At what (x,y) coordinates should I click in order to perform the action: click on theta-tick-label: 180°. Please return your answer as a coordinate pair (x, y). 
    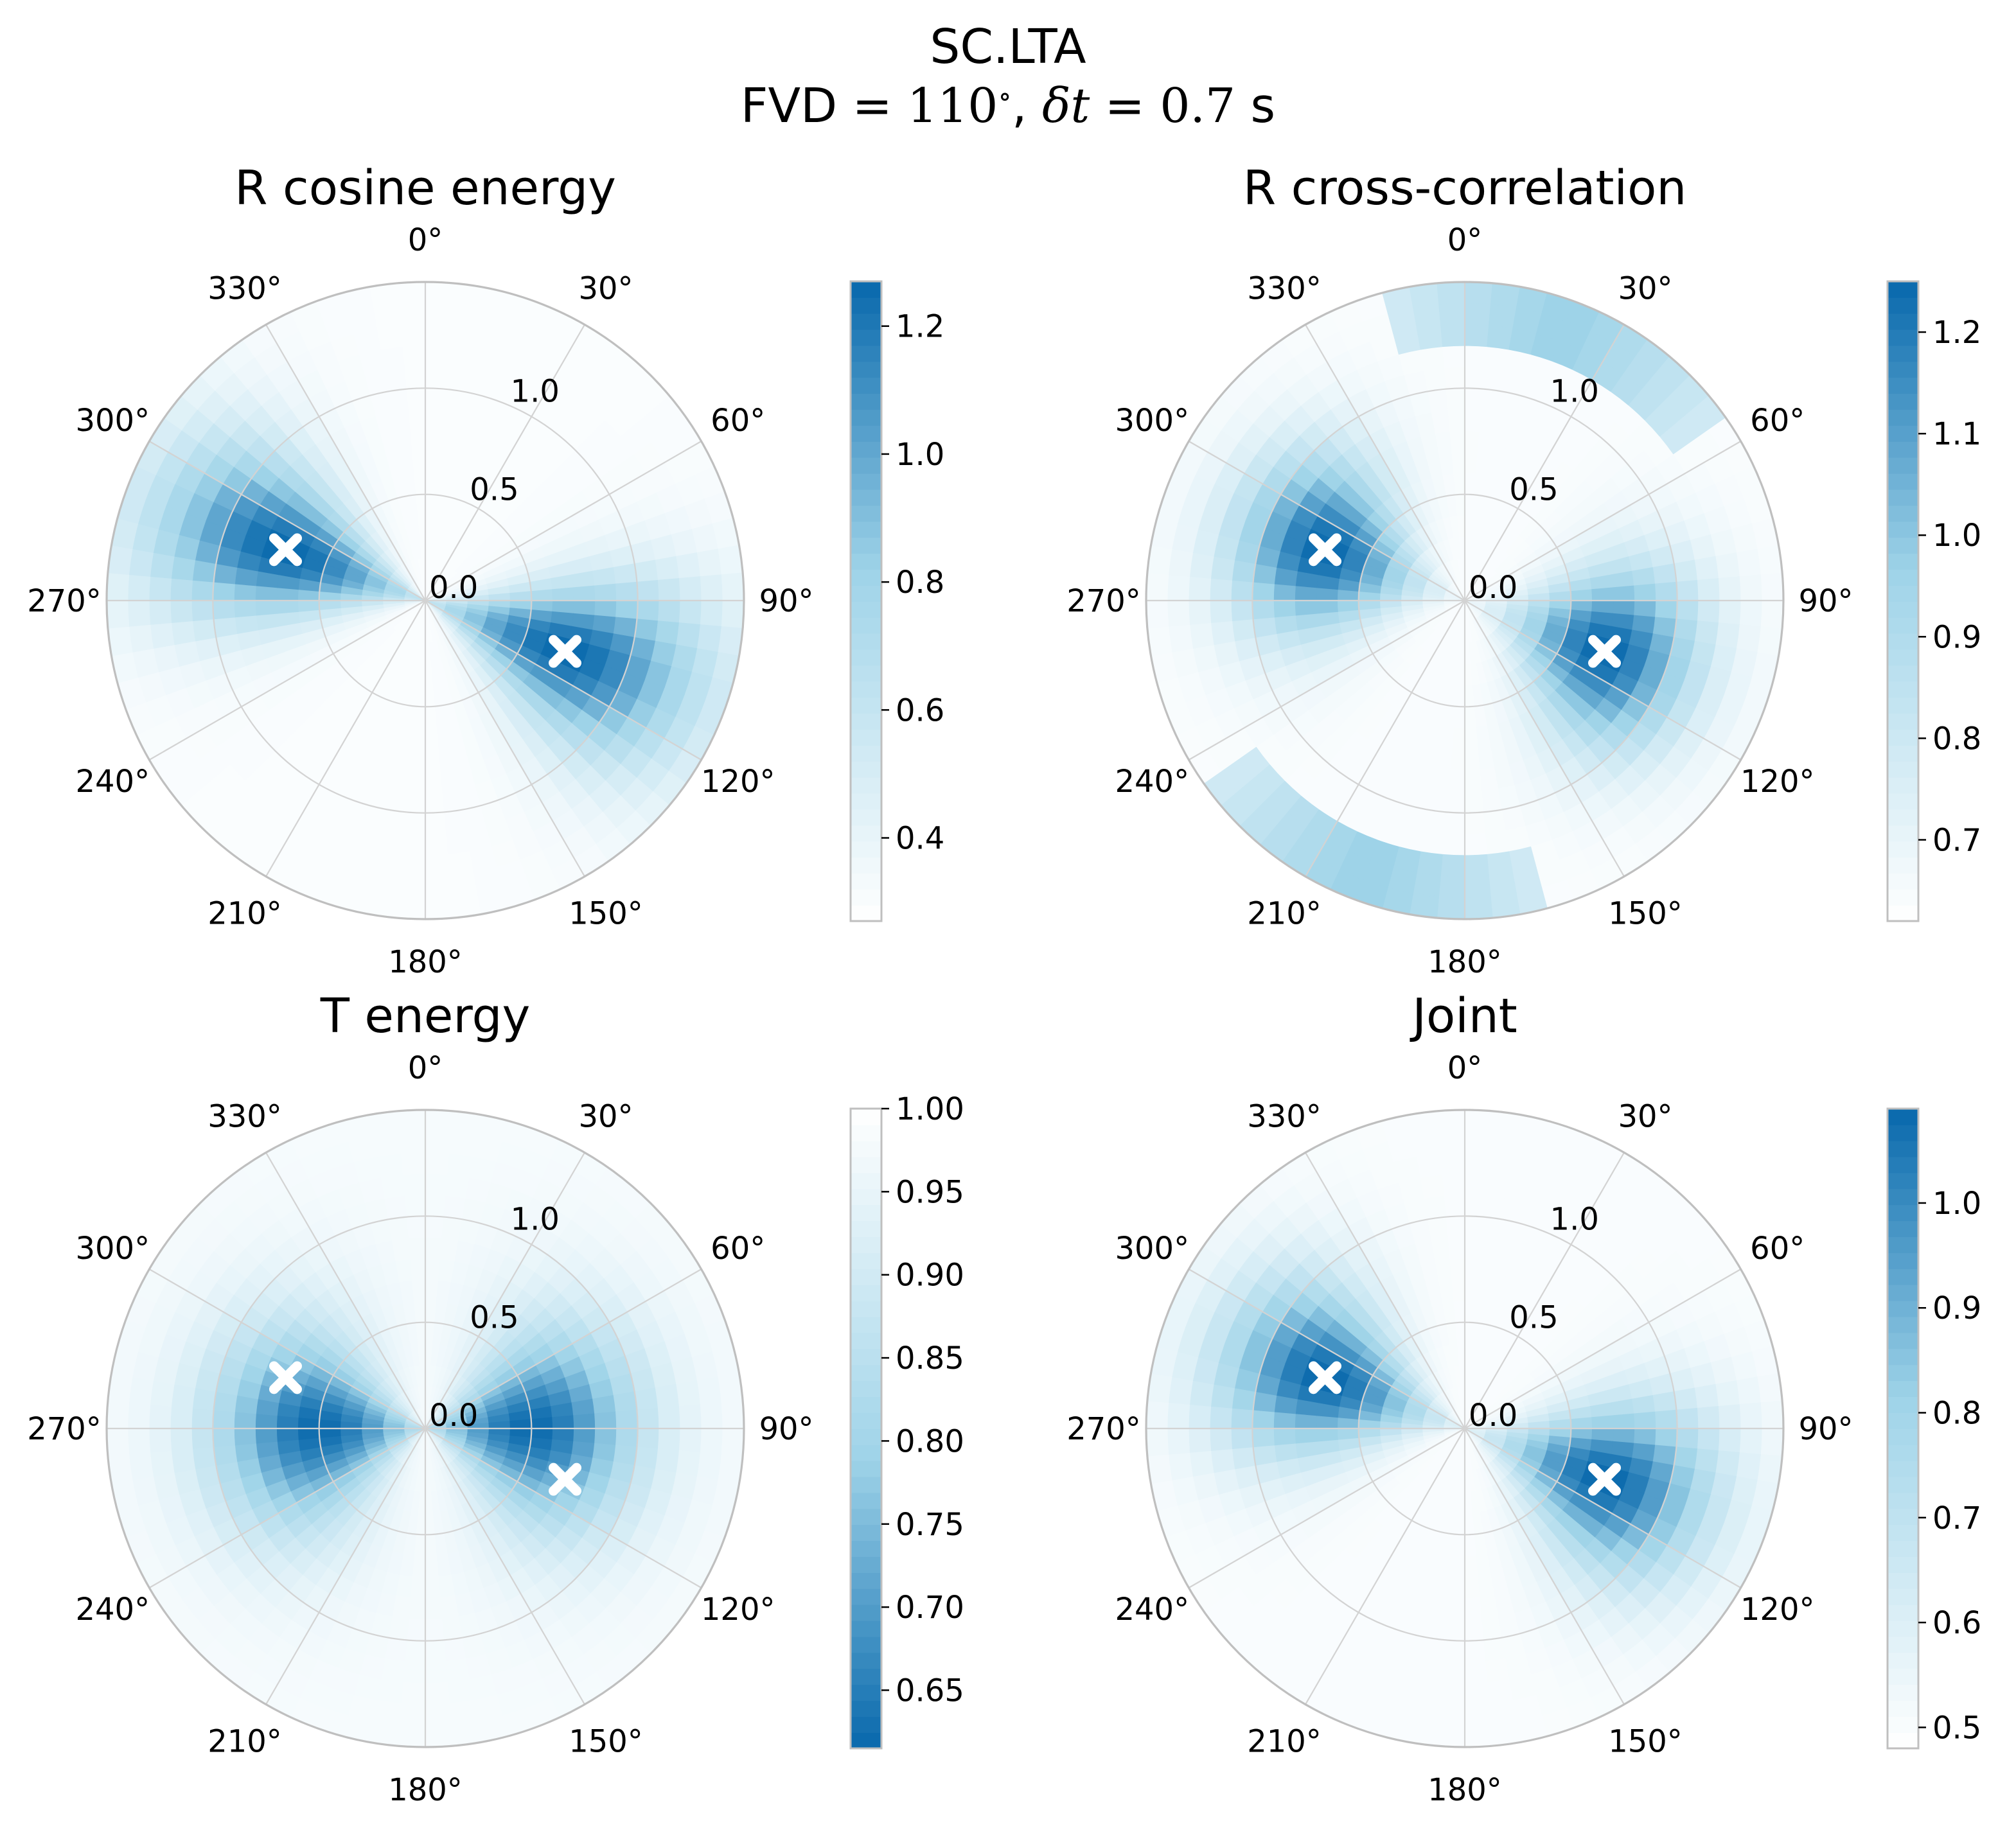
    Looking at the image, I should click on (425, 962).